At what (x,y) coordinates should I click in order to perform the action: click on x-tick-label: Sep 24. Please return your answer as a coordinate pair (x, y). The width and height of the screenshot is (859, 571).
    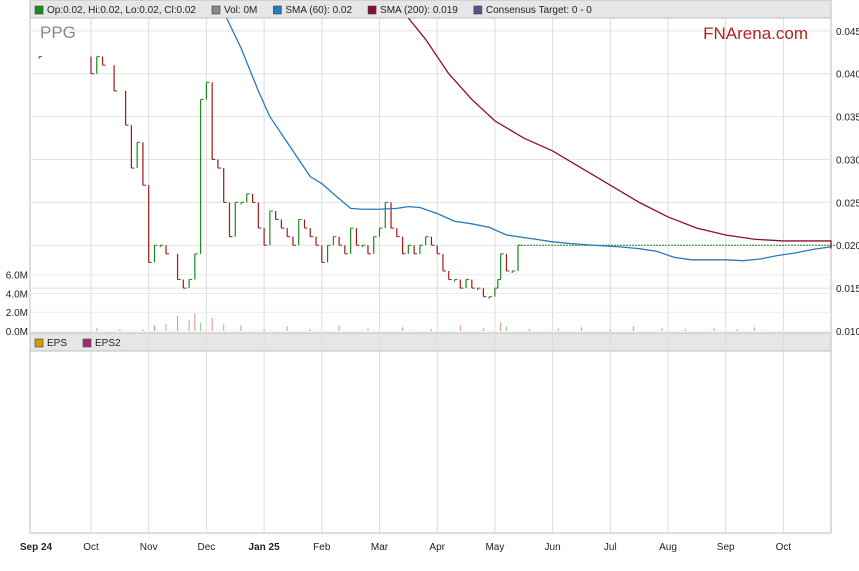
    Looking at the image, I should click on (36, 547).